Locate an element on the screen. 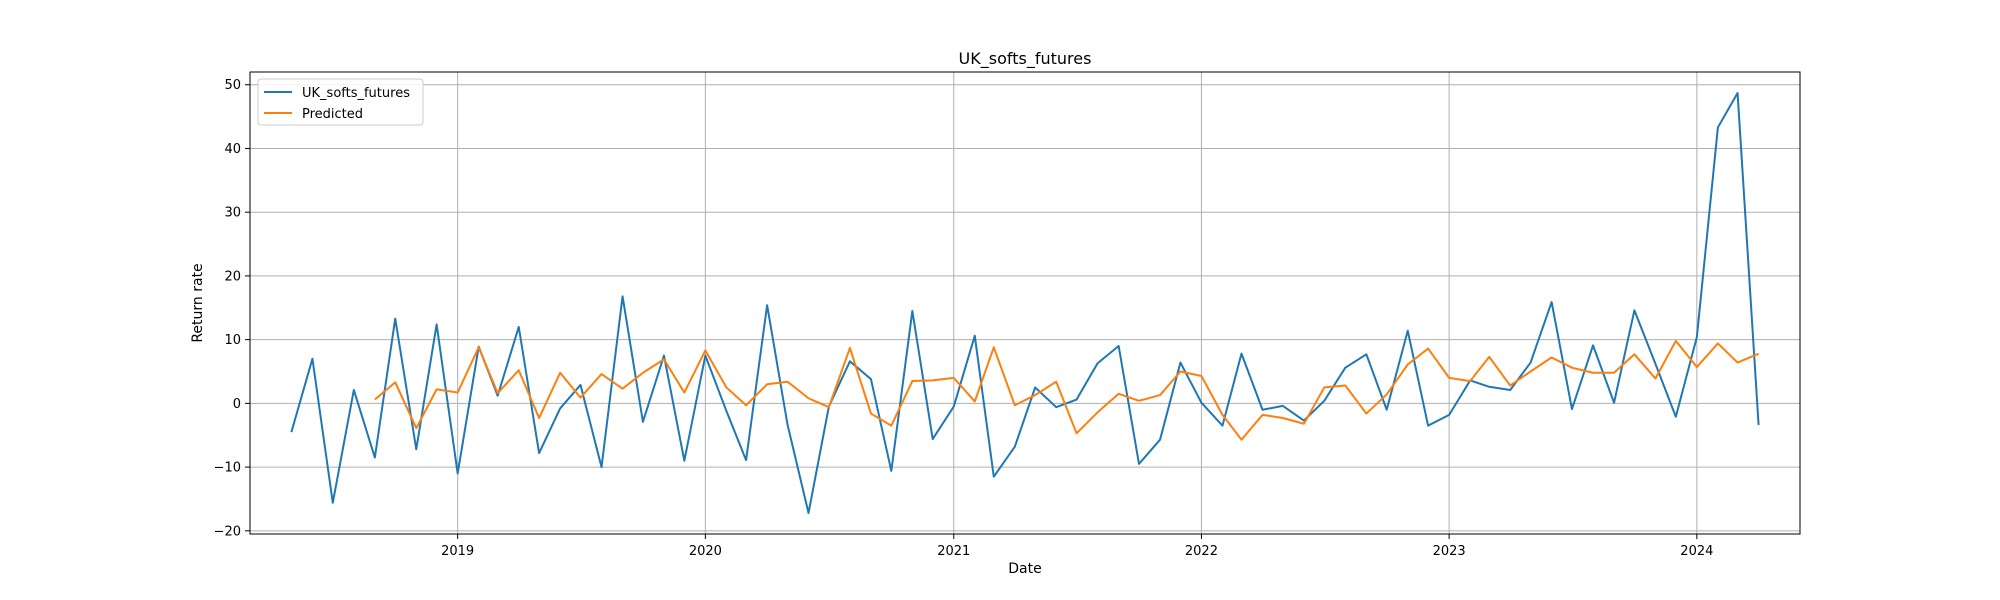 The height and width of the screenshot is (600, 2000). y-axis-label: Return rate is located at coordinates (198, 302).